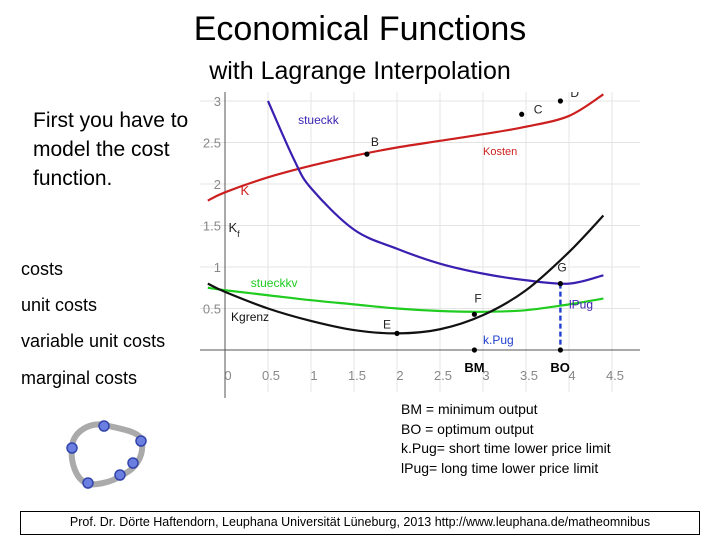 The height and width of the screenshot is (540, 720). What do you see at coordinates (106, 454) in the screenshot?
I see `interpolation-logo-icon` at bounding box center [106, 454].